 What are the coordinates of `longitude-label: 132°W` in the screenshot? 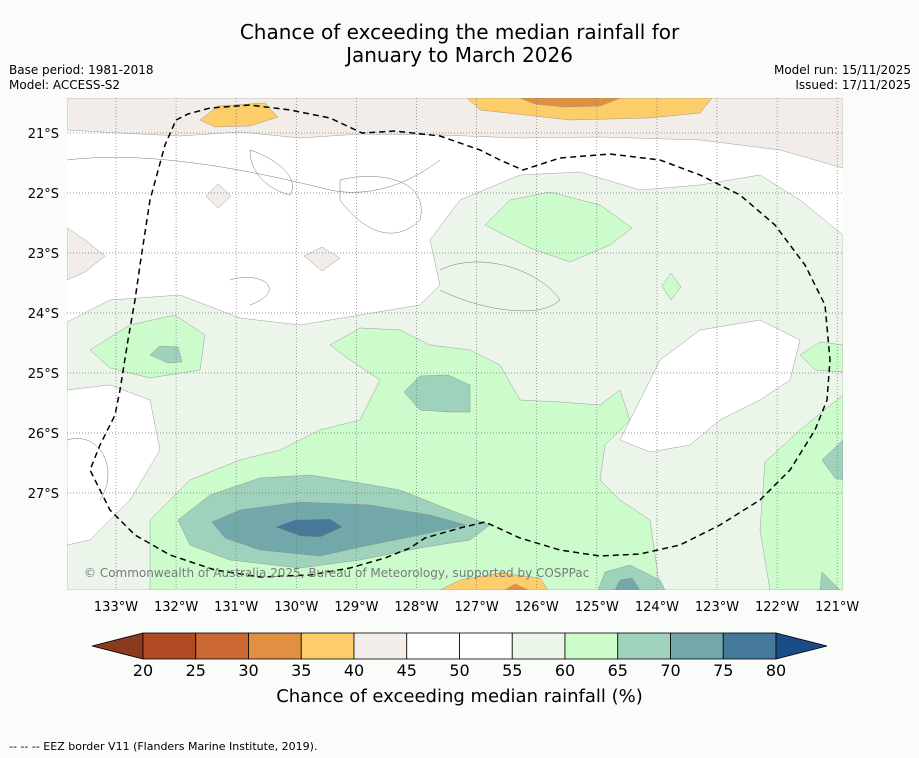 It's located at (176, 607).